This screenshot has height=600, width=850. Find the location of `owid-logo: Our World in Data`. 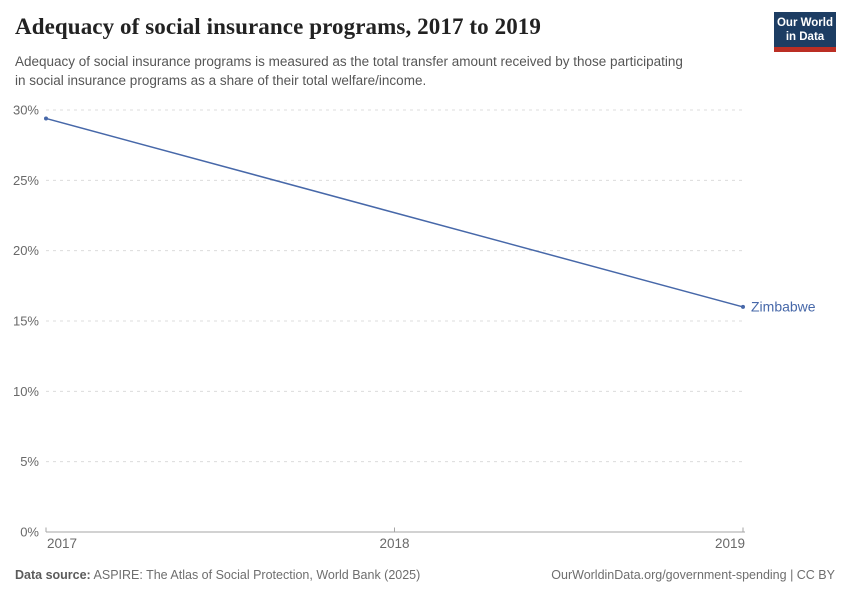

owid-logo: Our World in Data is located at coordinates (805, 32).